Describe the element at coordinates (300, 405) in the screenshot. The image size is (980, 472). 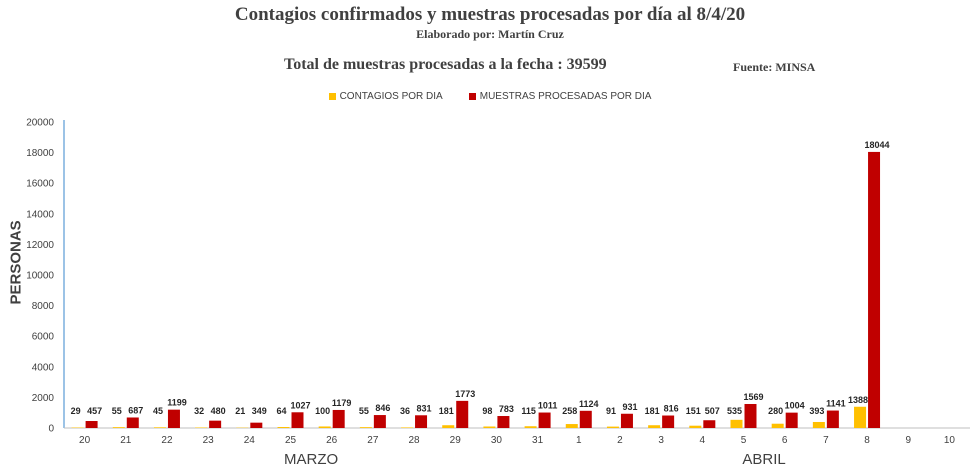
I see `data-label-muestras: 1027` at that location.